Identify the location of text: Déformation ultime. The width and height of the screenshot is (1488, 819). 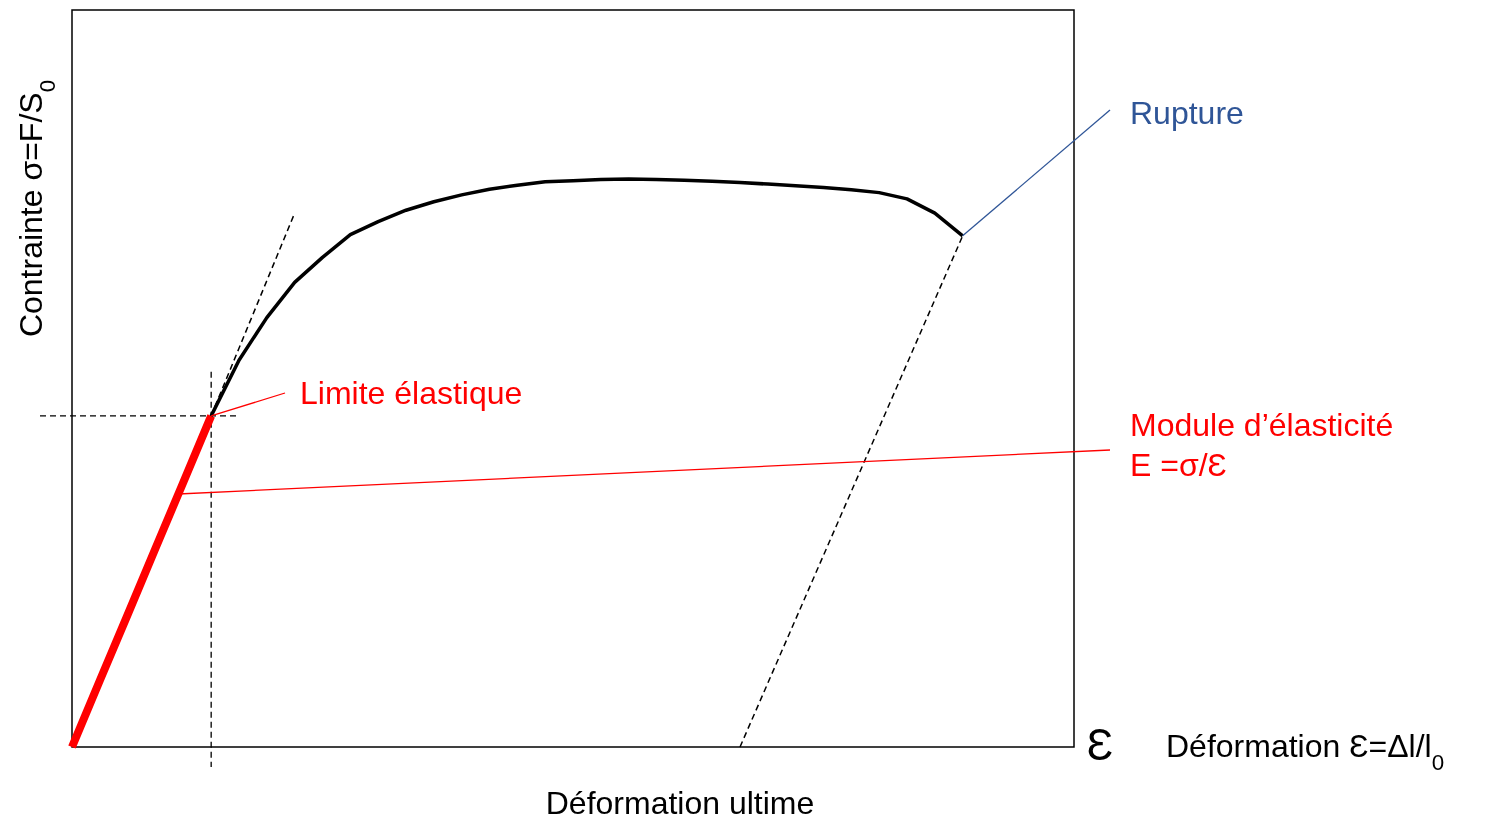
(680, 802).